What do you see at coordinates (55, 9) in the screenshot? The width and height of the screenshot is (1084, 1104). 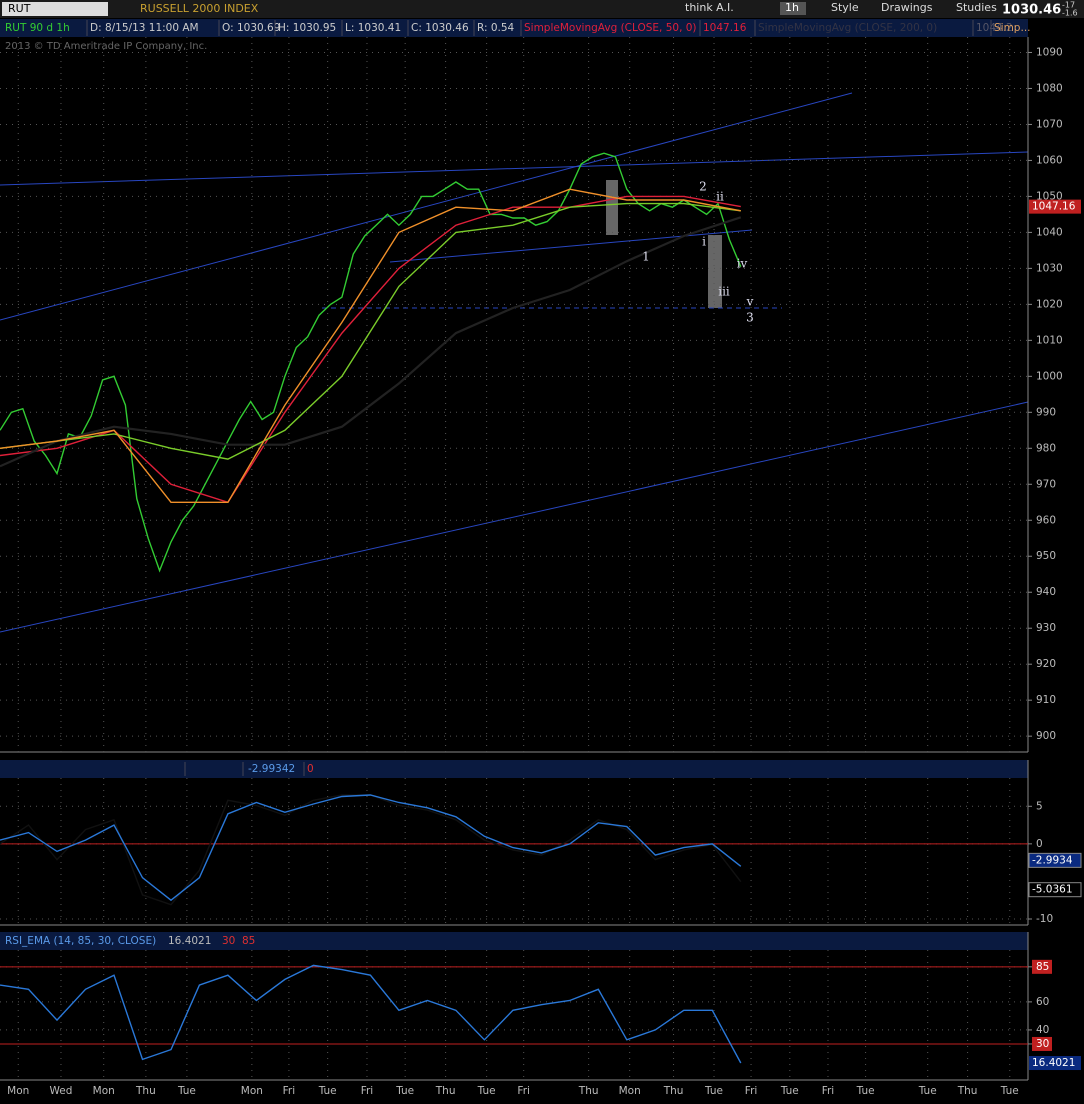 I see `symbol-box` at bounding box center [55, 9].